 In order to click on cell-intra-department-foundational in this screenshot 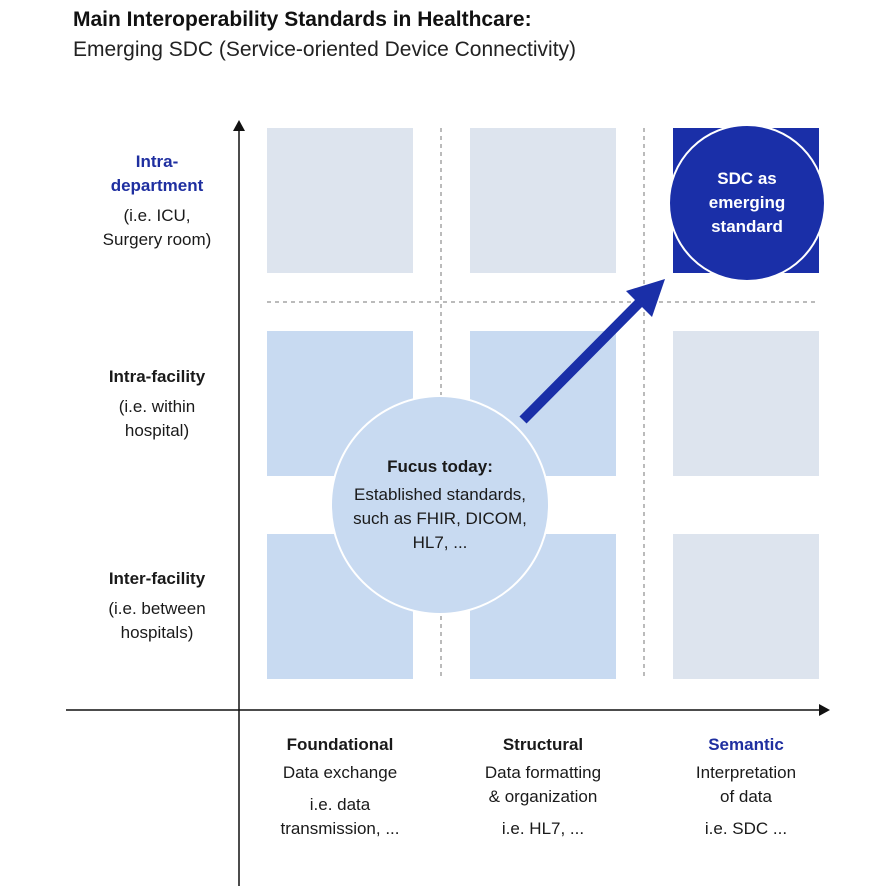, I will do `click(340, 200)`.